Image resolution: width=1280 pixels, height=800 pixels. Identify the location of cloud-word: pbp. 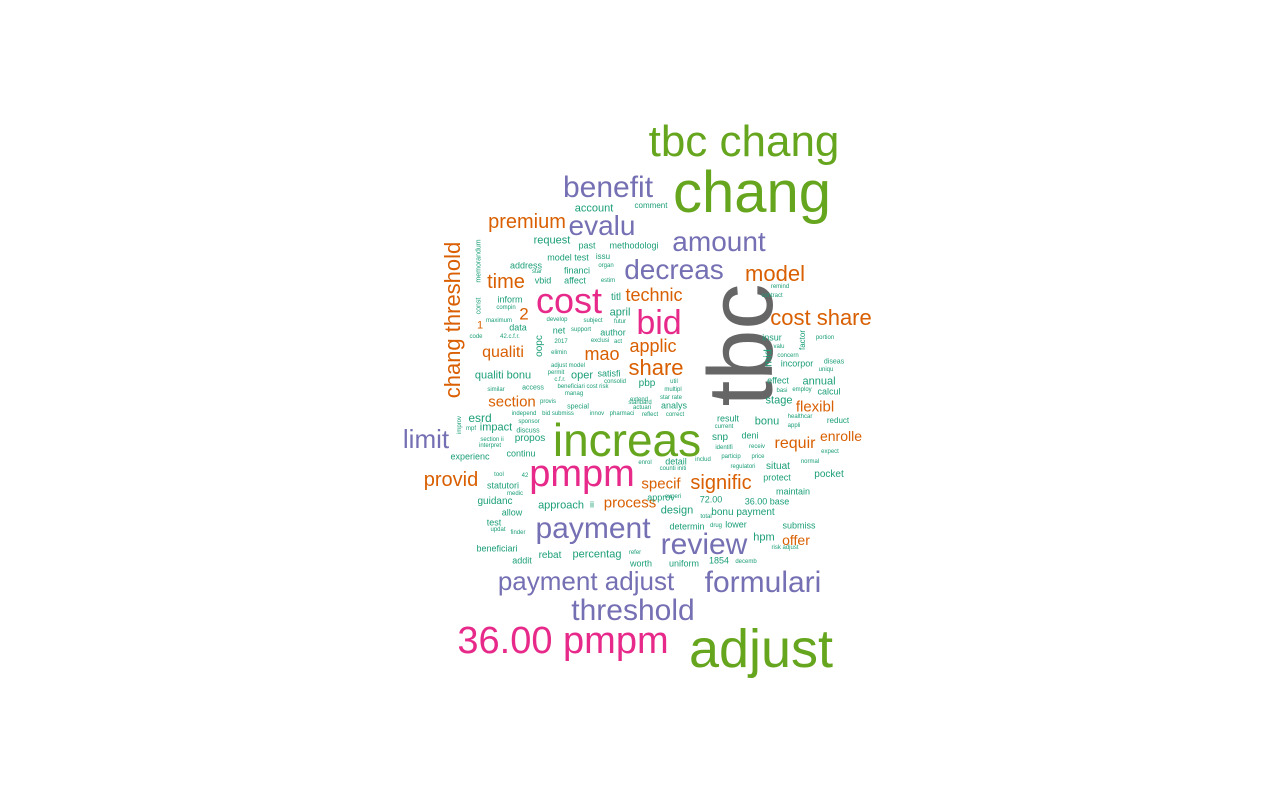
(647, 383).